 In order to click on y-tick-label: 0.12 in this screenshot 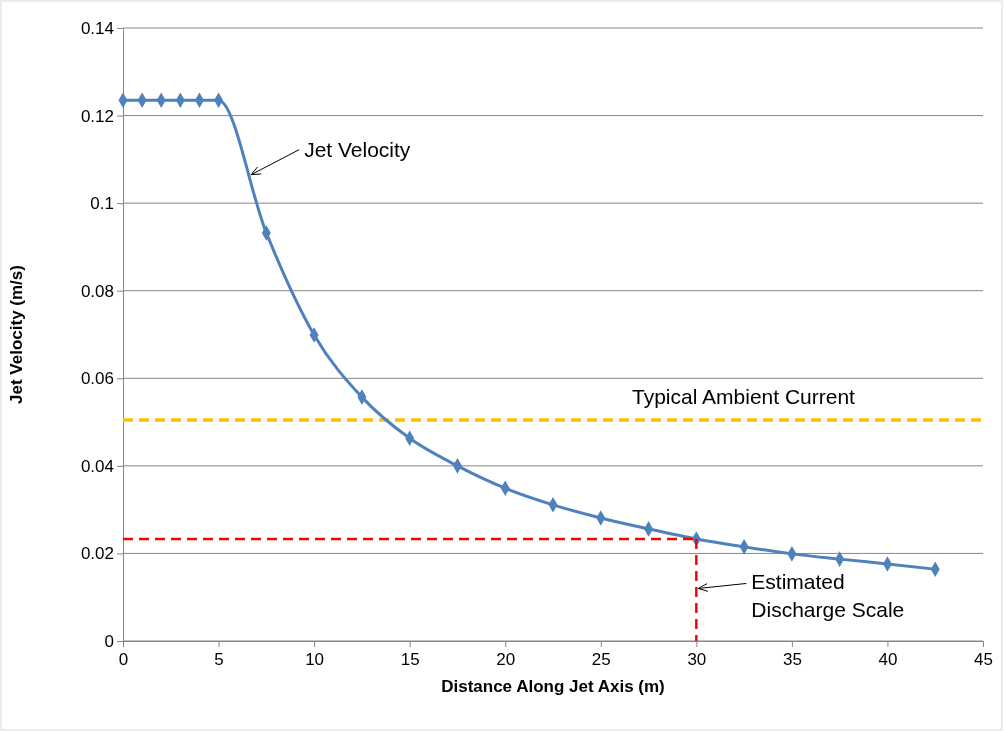, I will do `click(97, 116)`.